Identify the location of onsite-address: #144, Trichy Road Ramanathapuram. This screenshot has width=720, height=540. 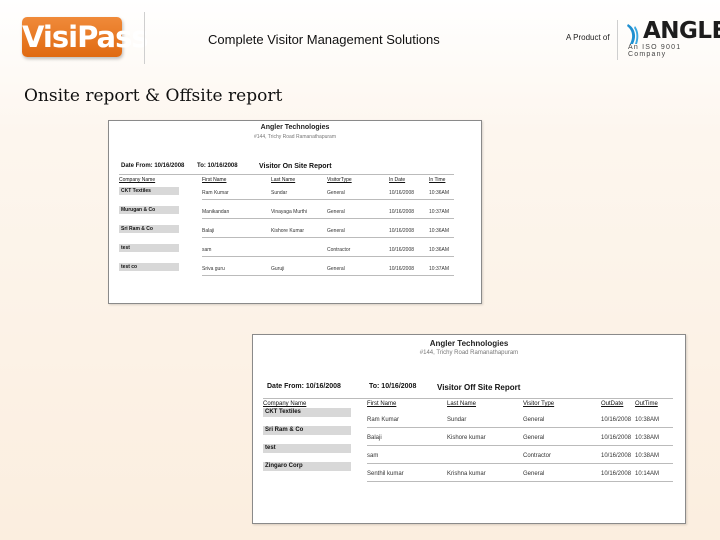
(295, 137).